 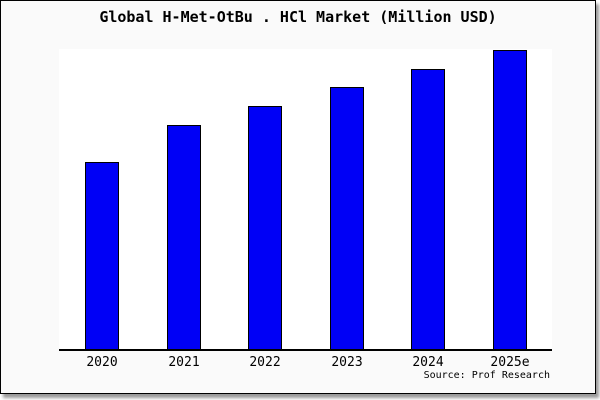 What do you see at coordinates (510, 199) in the screenshot?
I see `bar-2025e` at bounding box center [510, 199].